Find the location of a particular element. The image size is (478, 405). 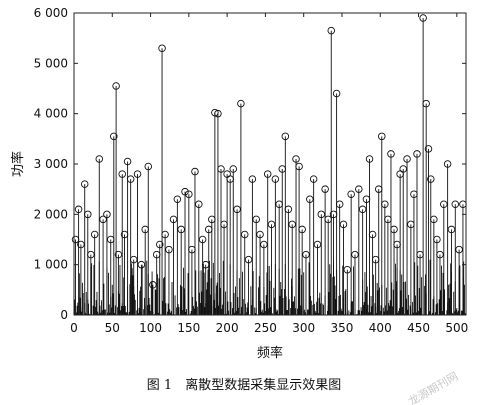

x-tick-label: 500 is located at coordinates (456, 328).